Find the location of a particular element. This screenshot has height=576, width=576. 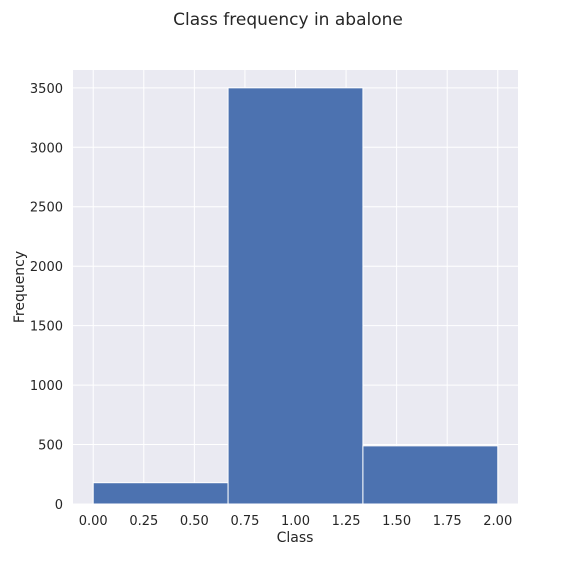

chart-title: Class frequency in abalone is located at coordinates (288, 20).